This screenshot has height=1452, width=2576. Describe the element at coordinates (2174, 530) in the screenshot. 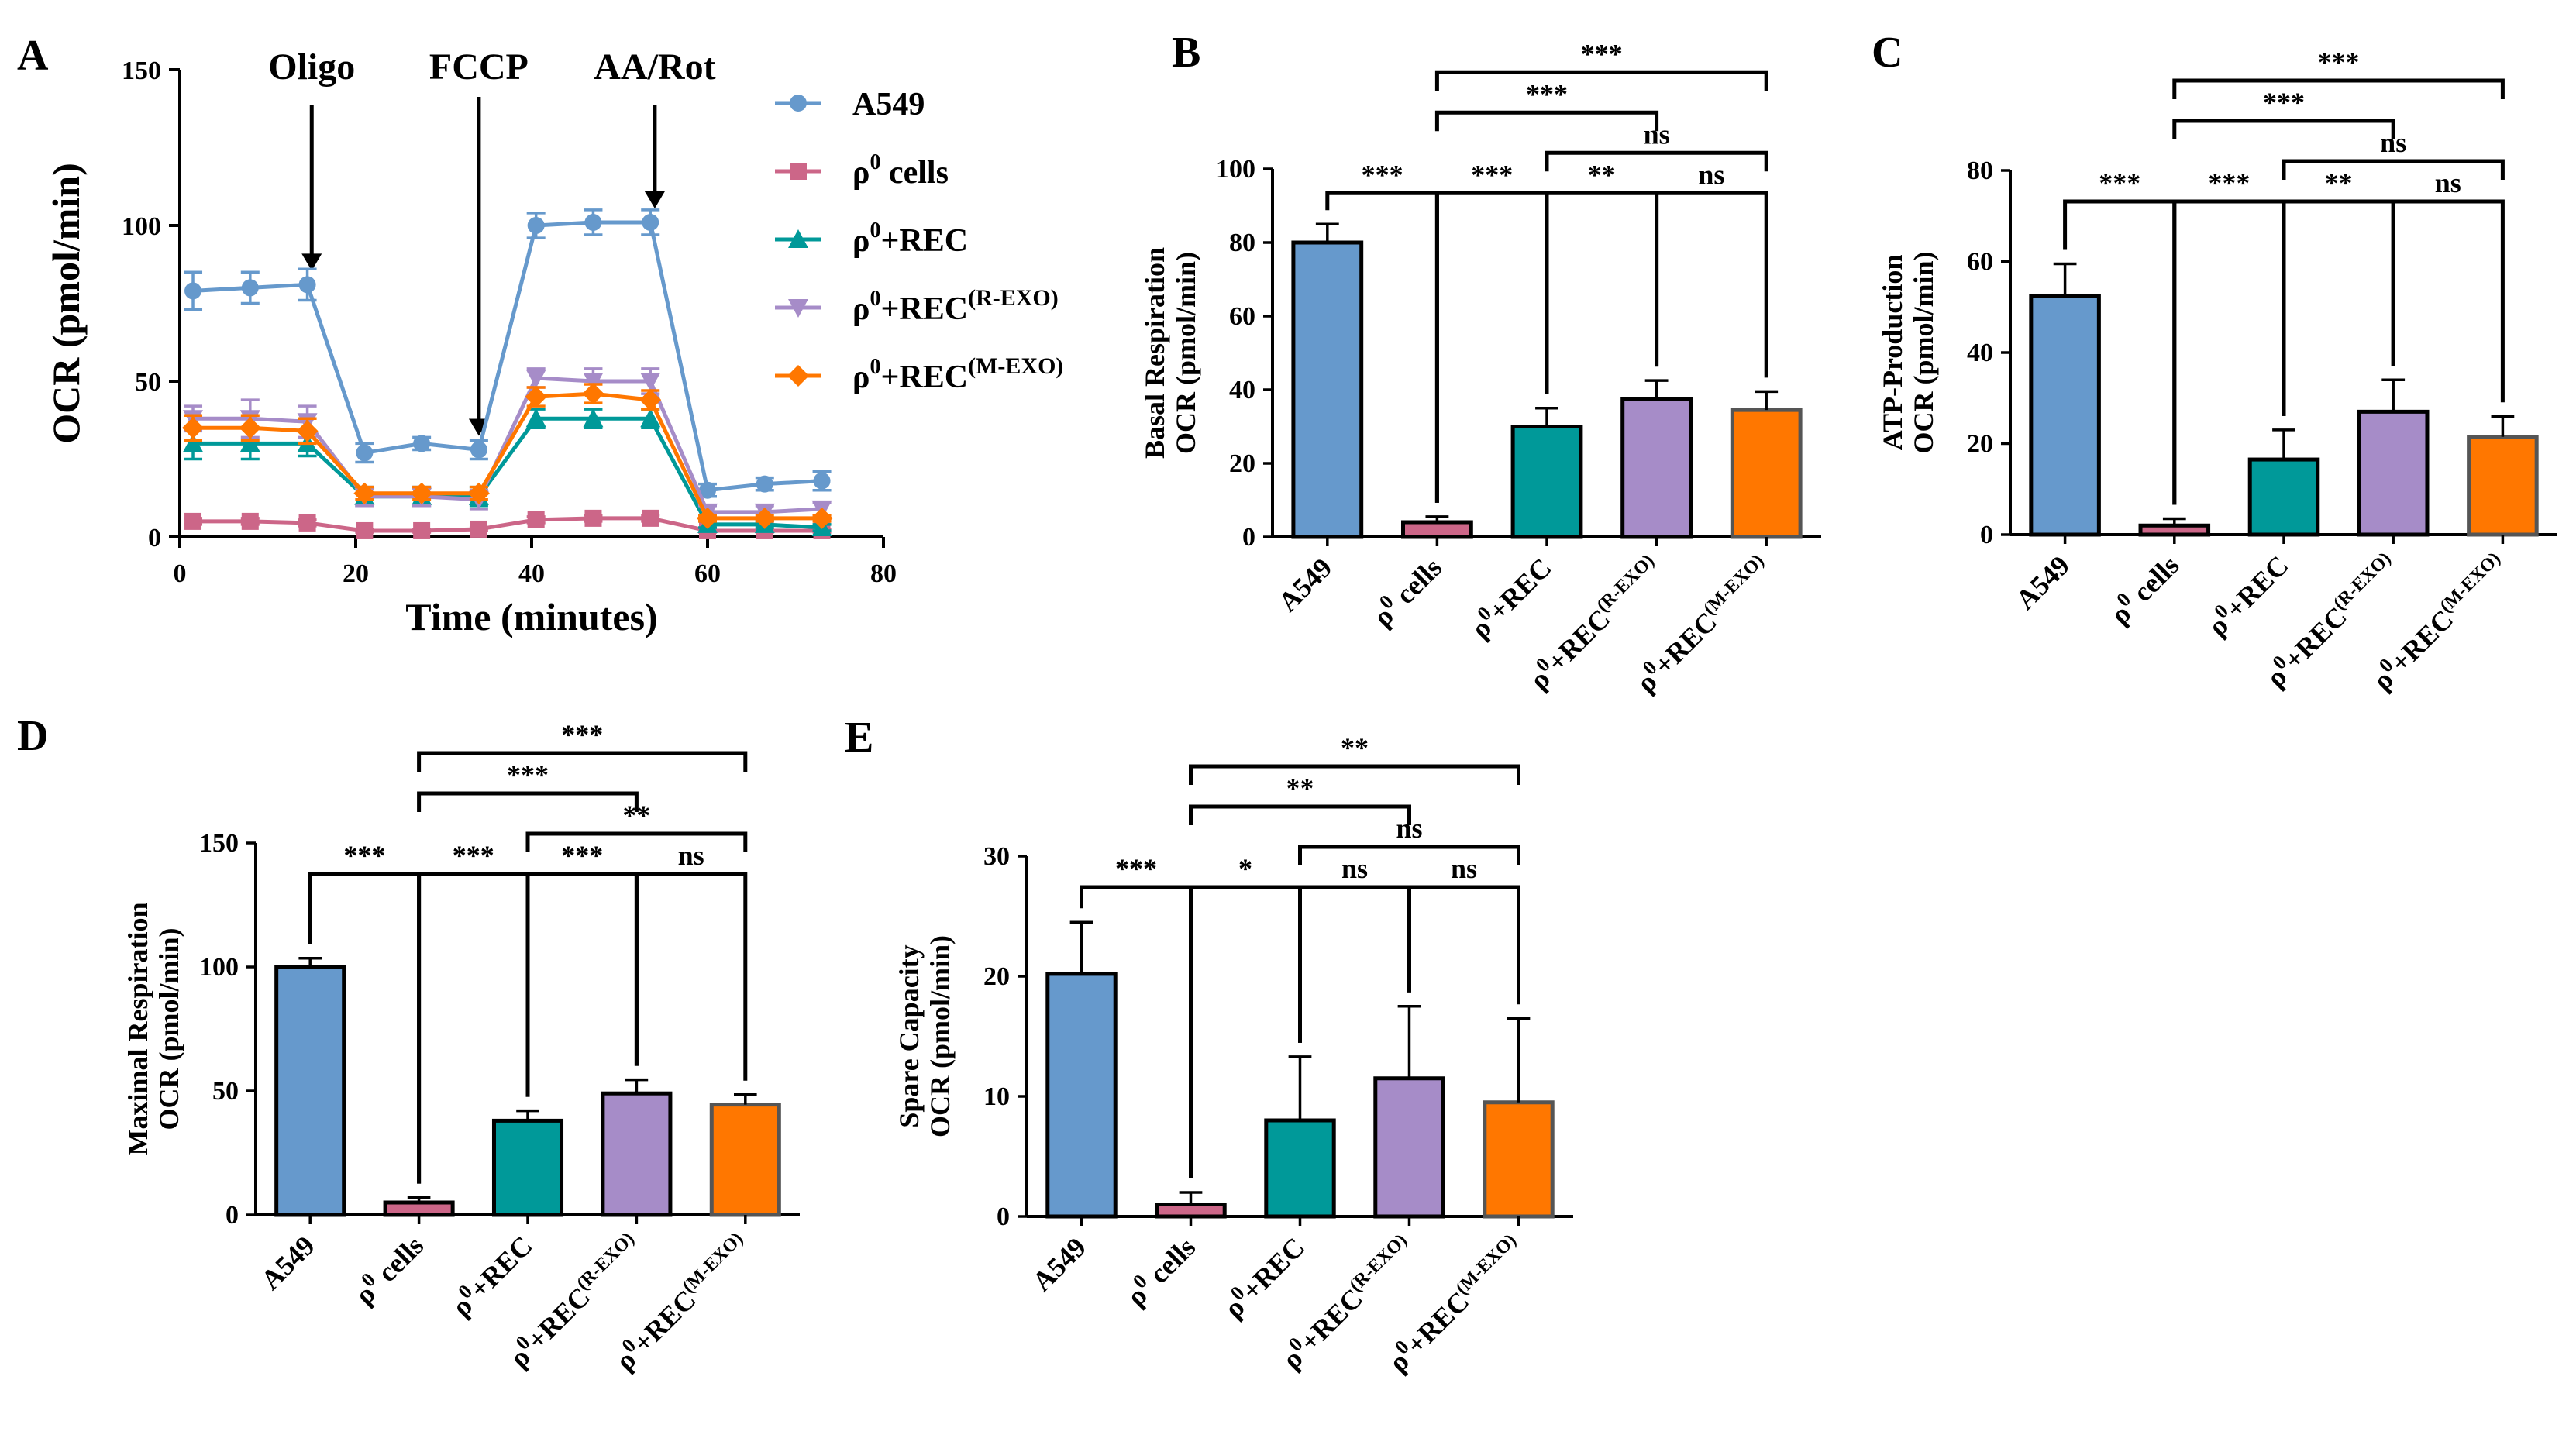

I see `bar-rho0_cells` at that location.